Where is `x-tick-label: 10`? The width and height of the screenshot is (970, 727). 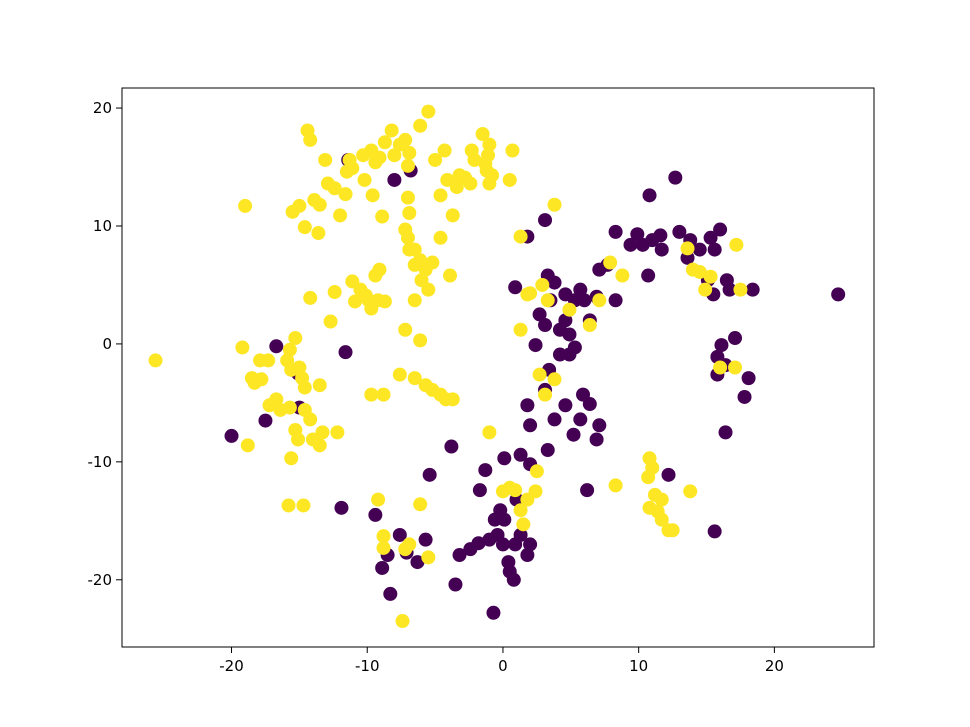 x-tick-label: 10 is located at coordinates (638, 666).